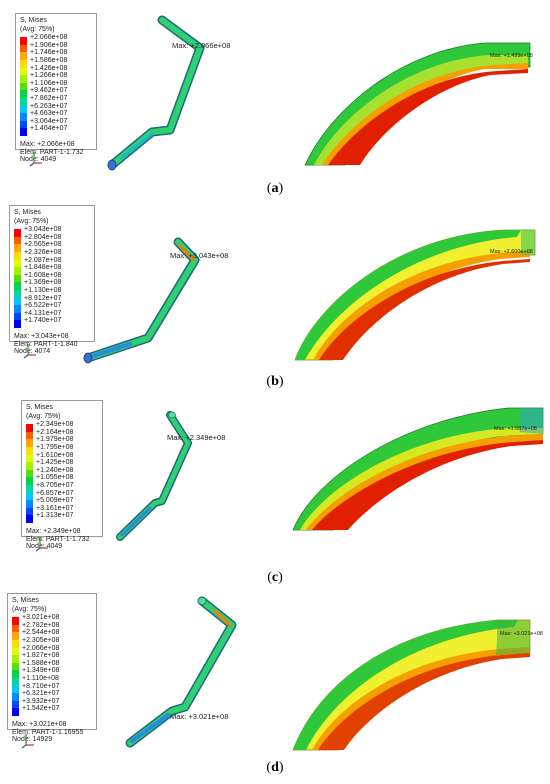 The height and width of the screenshot is (784, 550). What do you see at coordinates (41, 640) in the screenshot?
I see `legend-value: +2.305e+08` at bounding box center [41, 640].